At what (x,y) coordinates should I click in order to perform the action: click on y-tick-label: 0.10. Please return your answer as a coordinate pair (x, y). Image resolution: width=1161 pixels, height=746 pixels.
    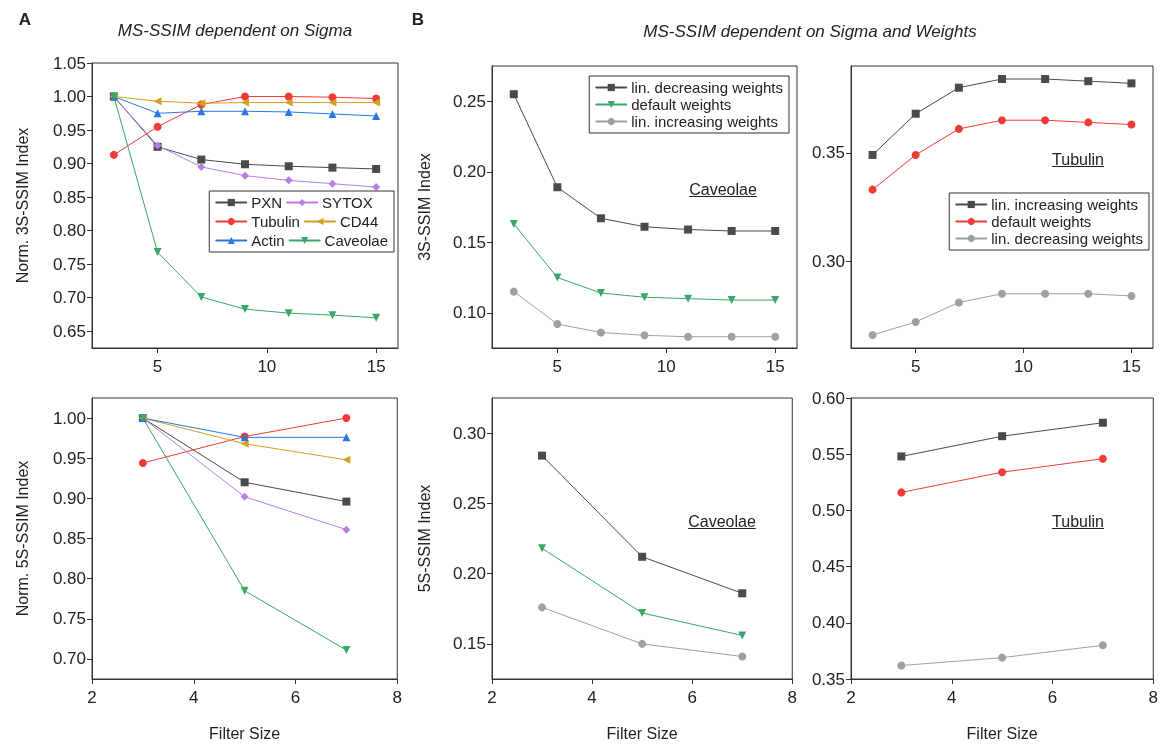
    Looking at the image, I should click on (469, 313).